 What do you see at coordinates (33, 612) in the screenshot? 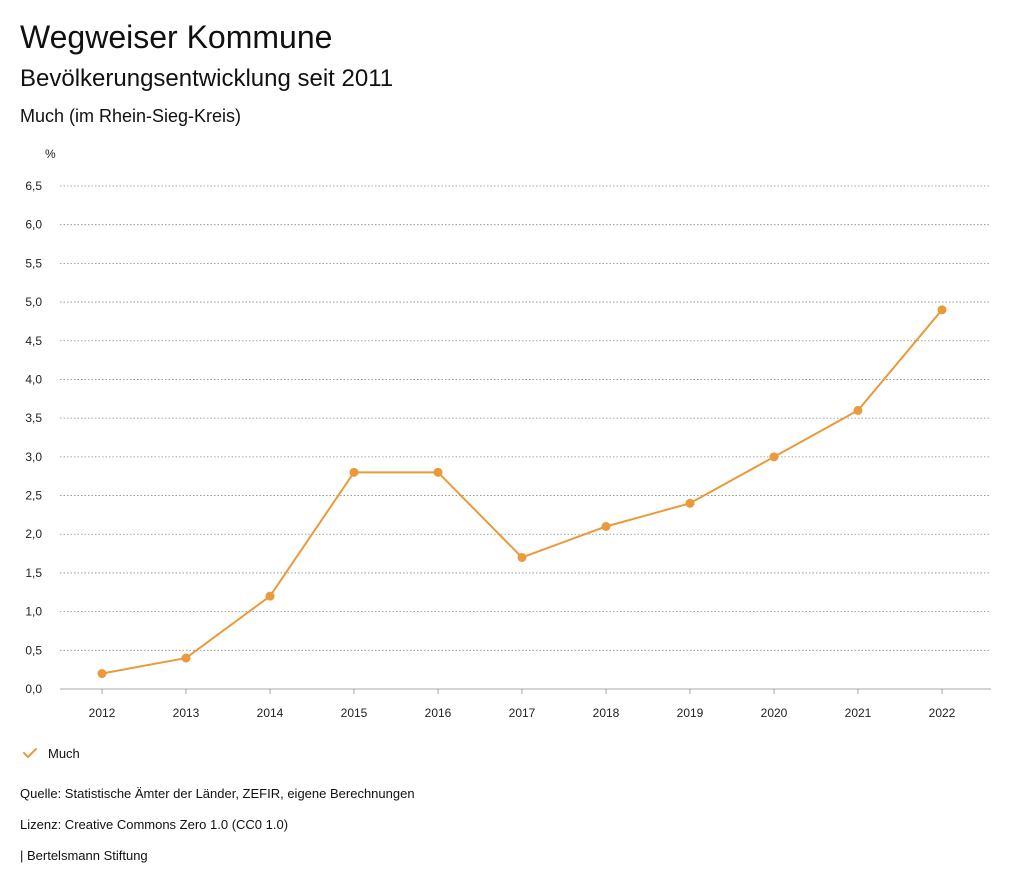
I see `y-tick-label: 1,0` at bounding box center [33, 612].